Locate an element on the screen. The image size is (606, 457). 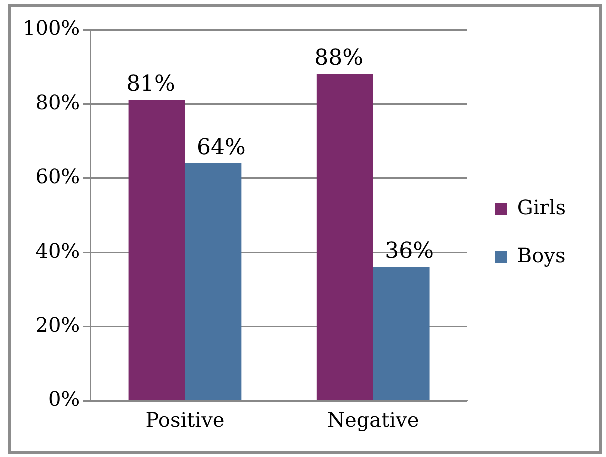
y-tick-label: 80% is located at coordinates (58, 102).